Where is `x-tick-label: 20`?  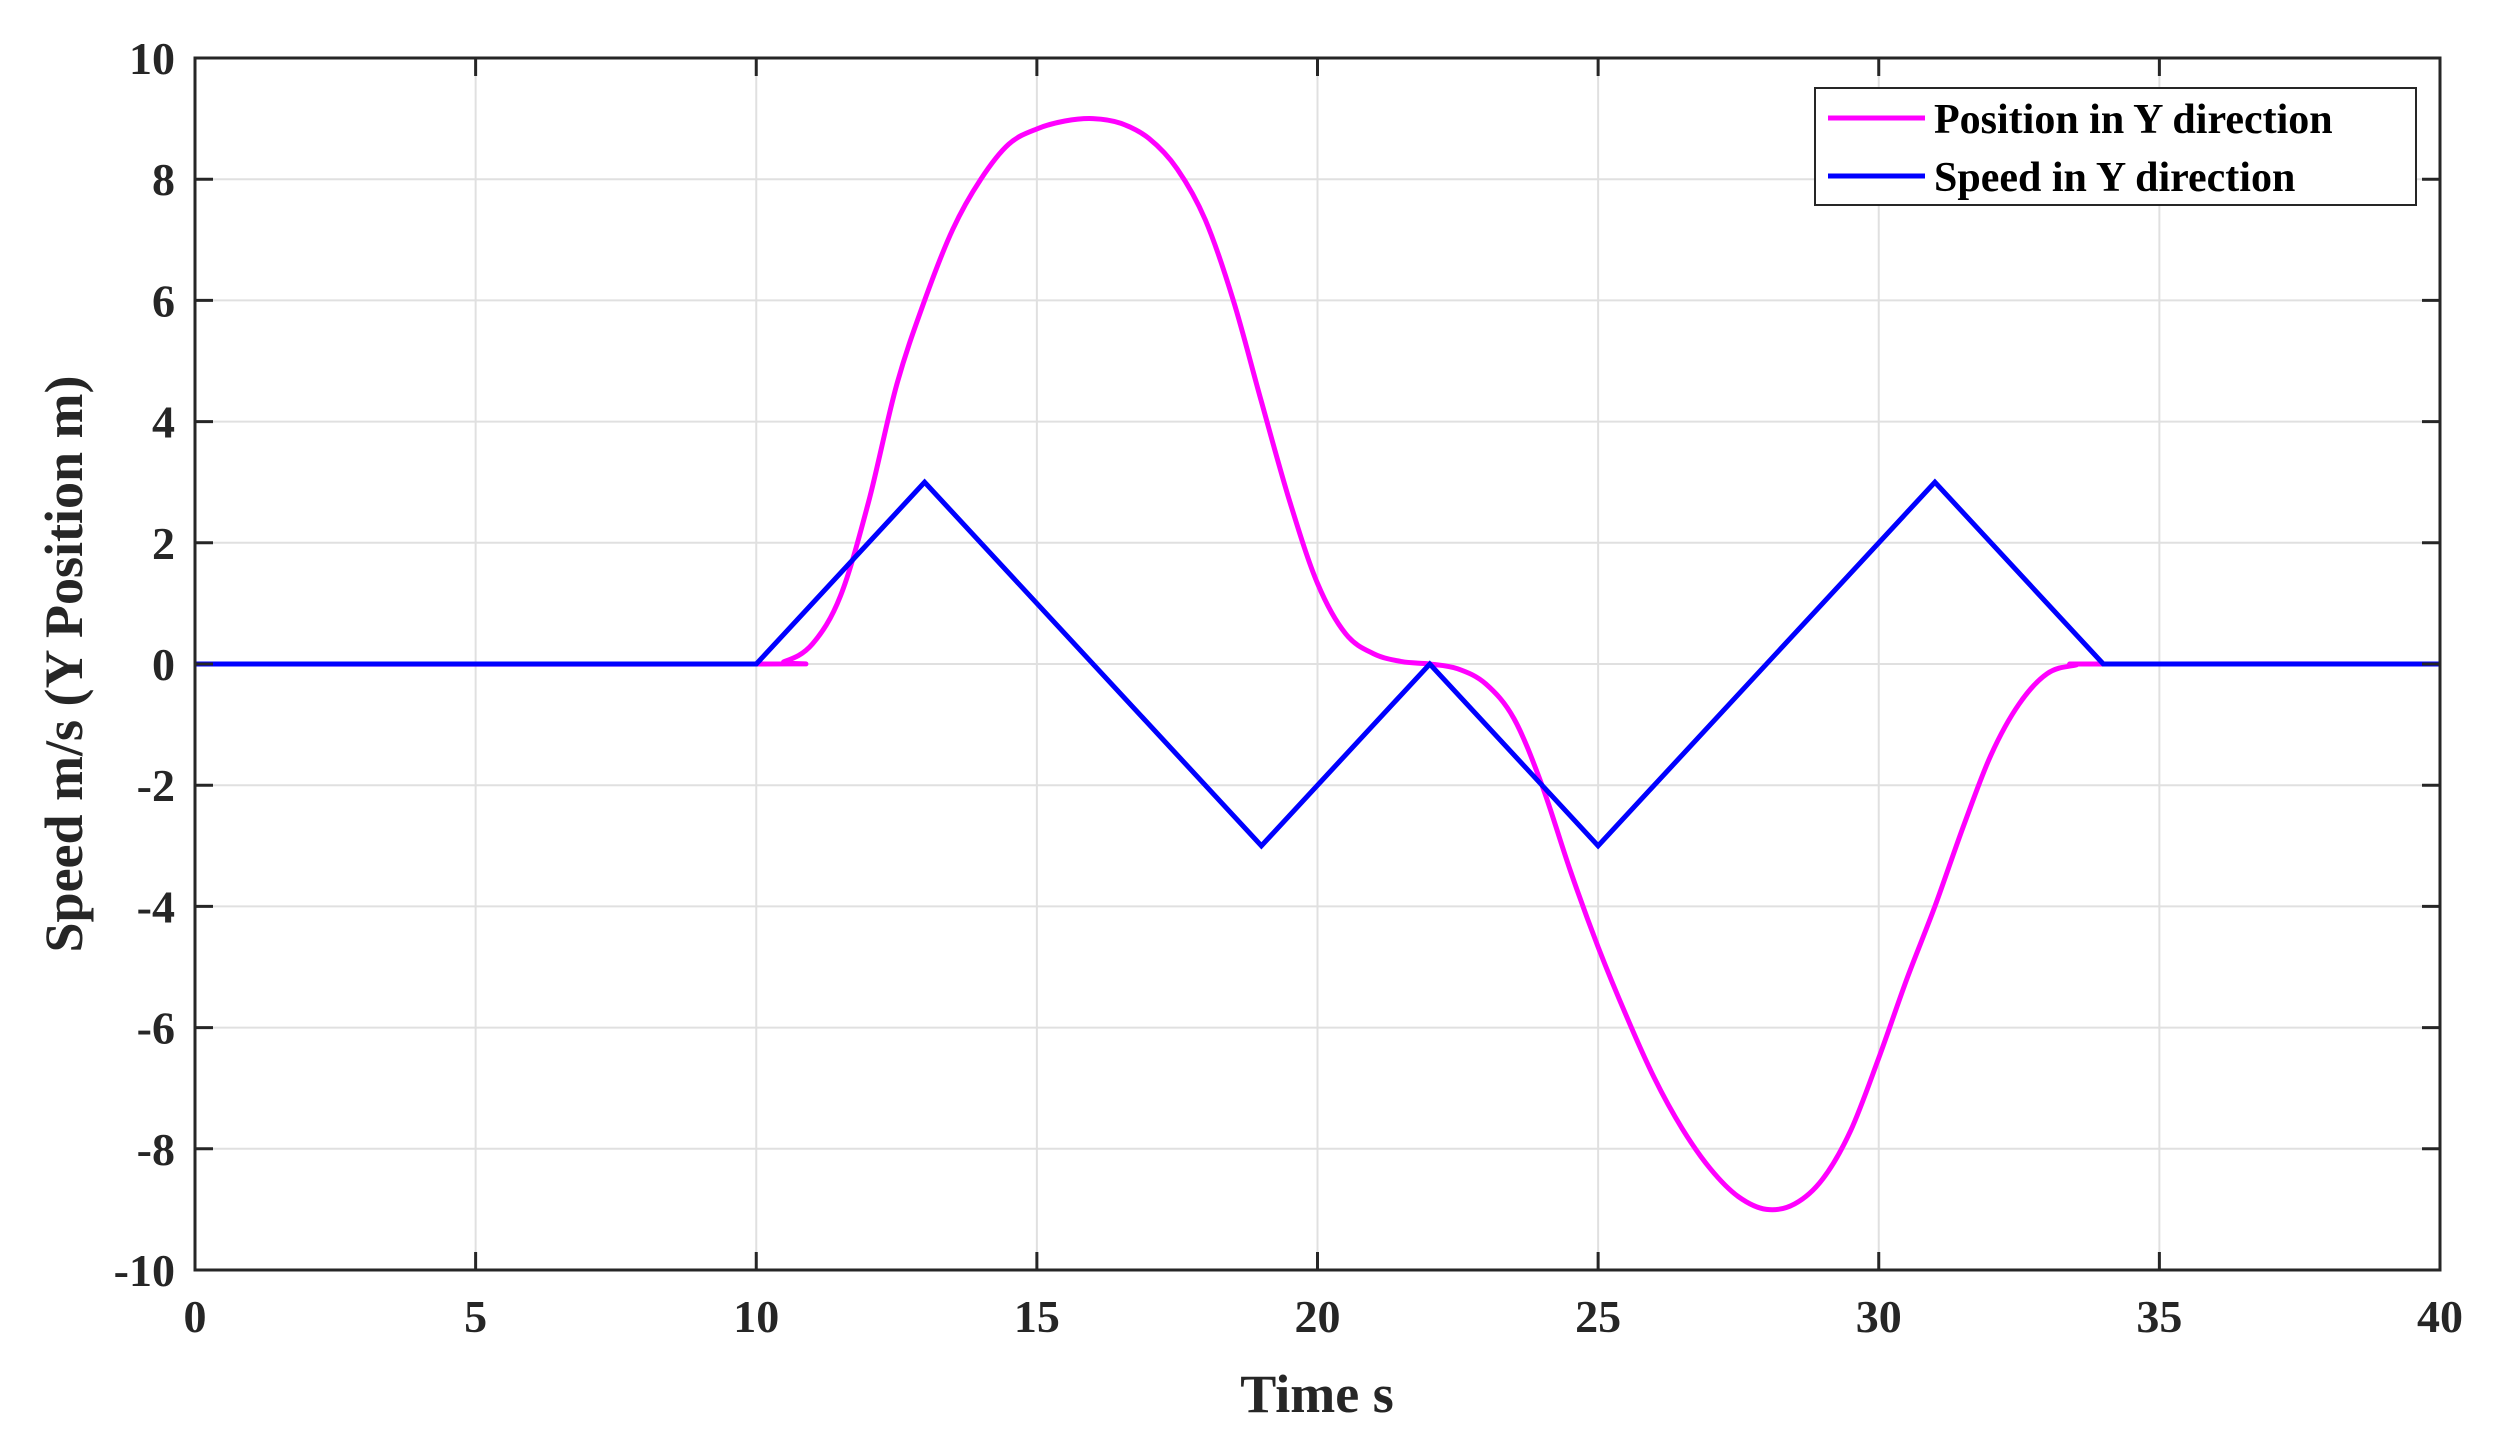 x-tick-label: 20 is located at coordinates (1318, 1316).